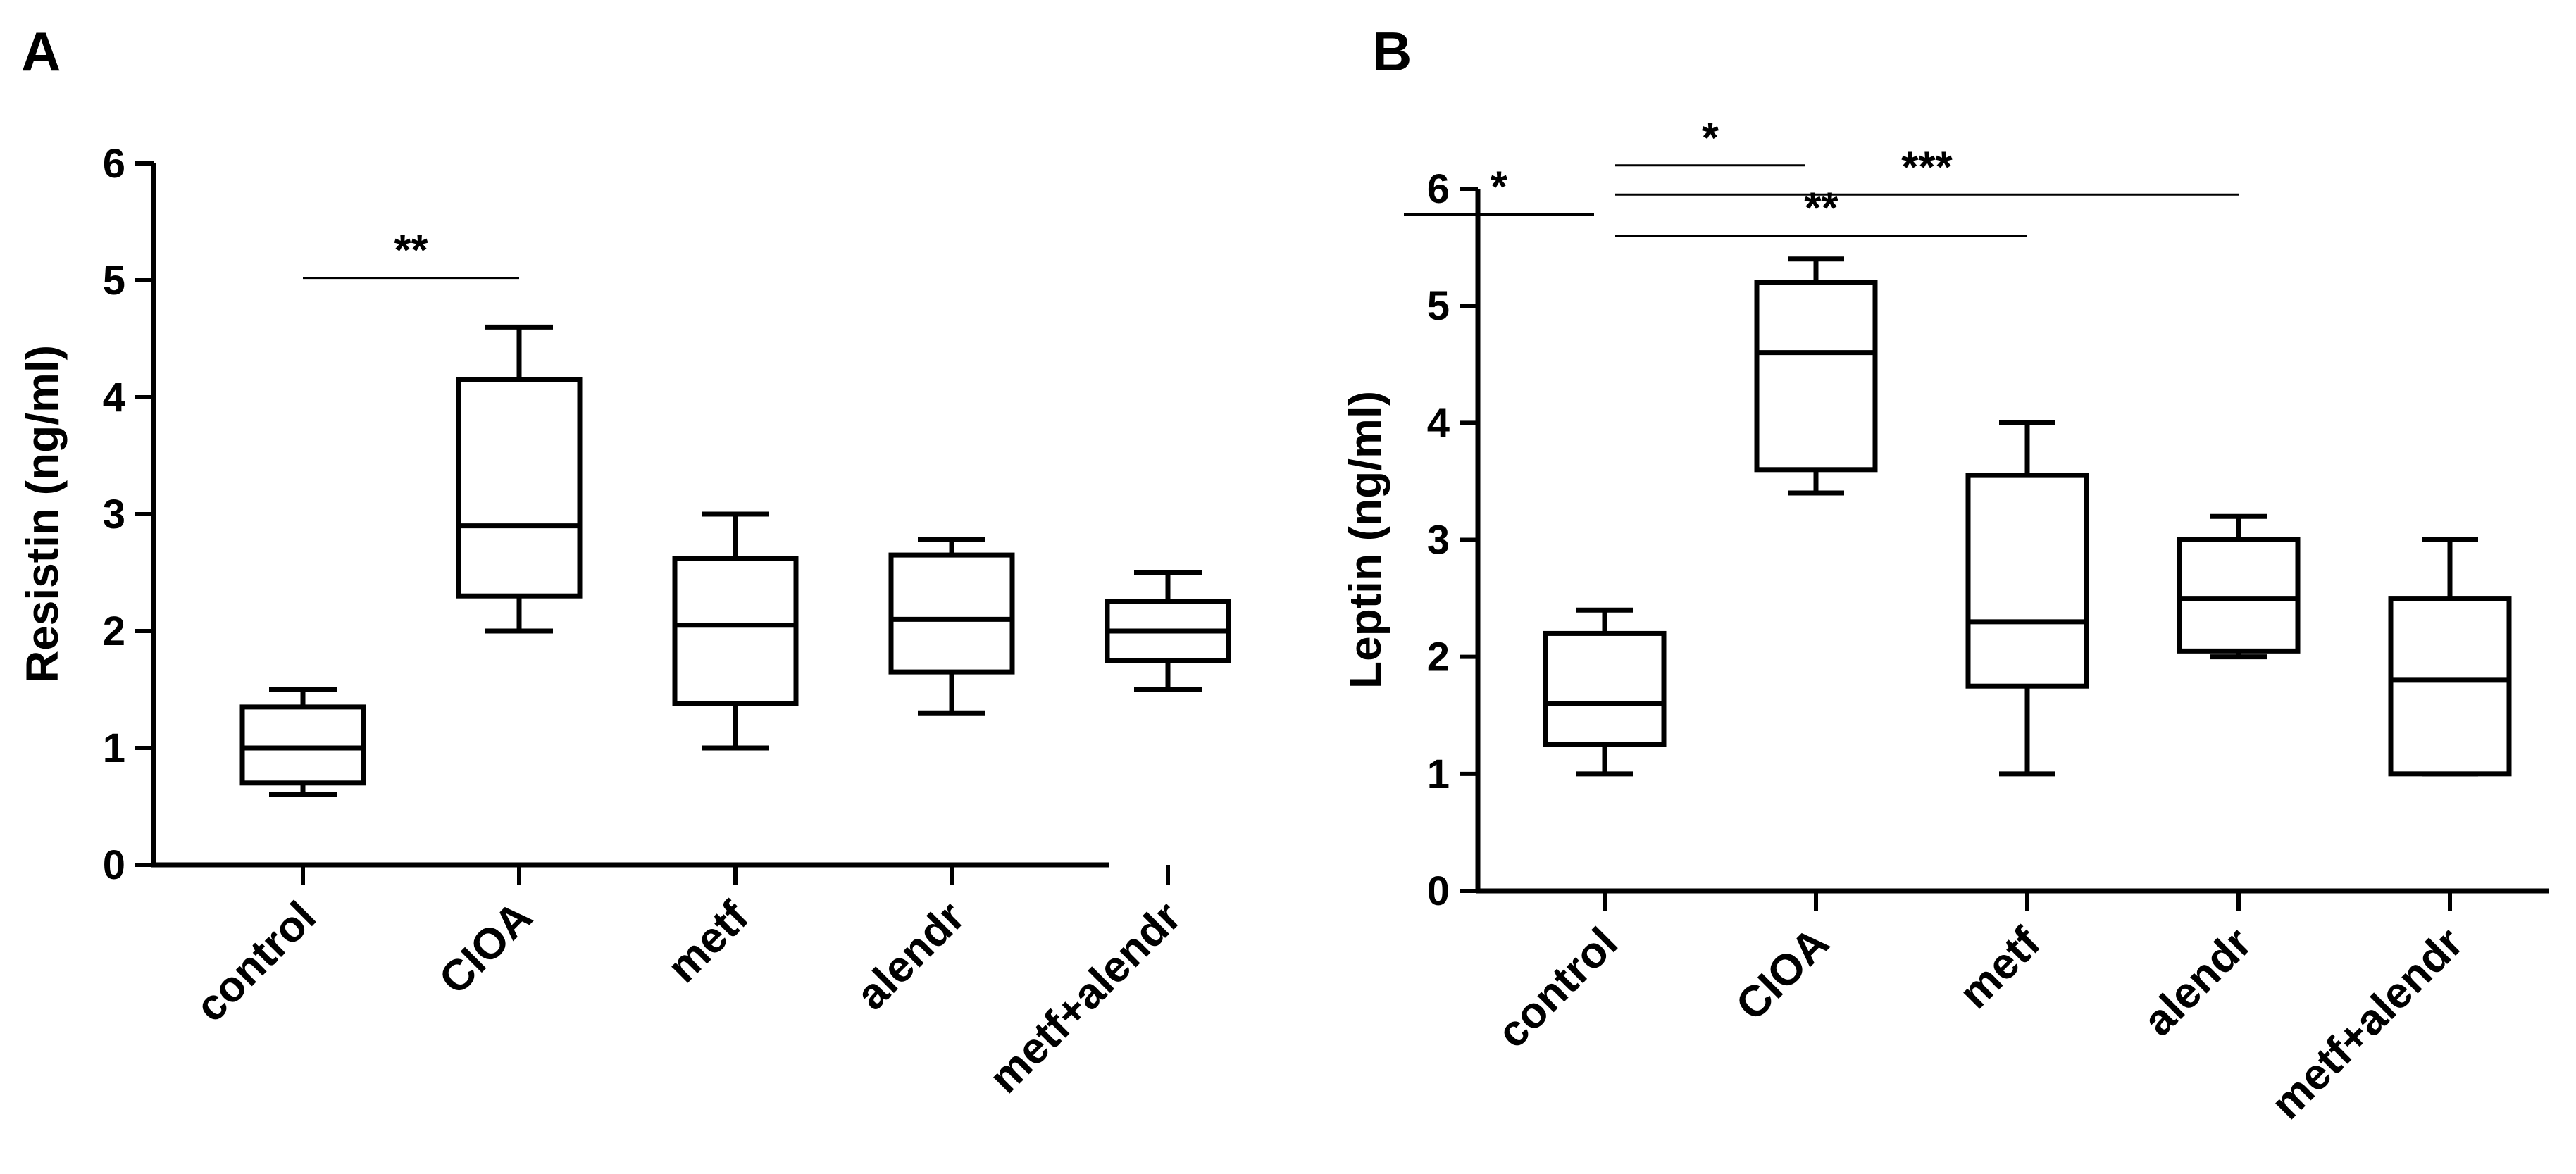  What do you see at coordinates (41, 51) in the screenshot?
I see `panel-letter: A` at bounding box center [41, 51].